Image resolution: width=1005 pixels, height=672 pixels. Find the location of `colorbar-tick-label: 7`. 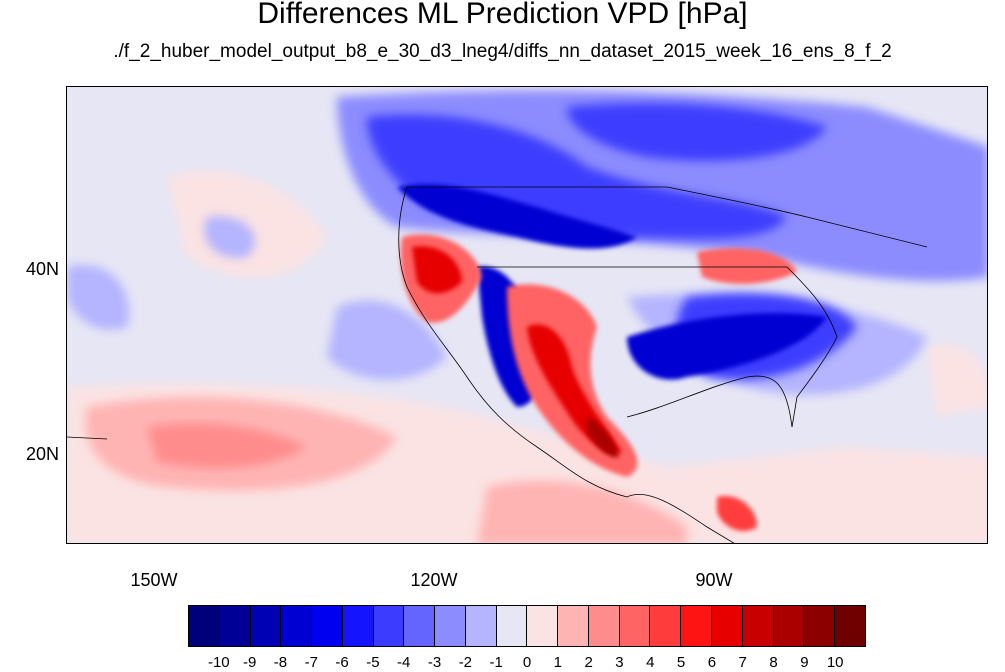

colorbar-tick-label: 7 is located at coordinates (742, 662).